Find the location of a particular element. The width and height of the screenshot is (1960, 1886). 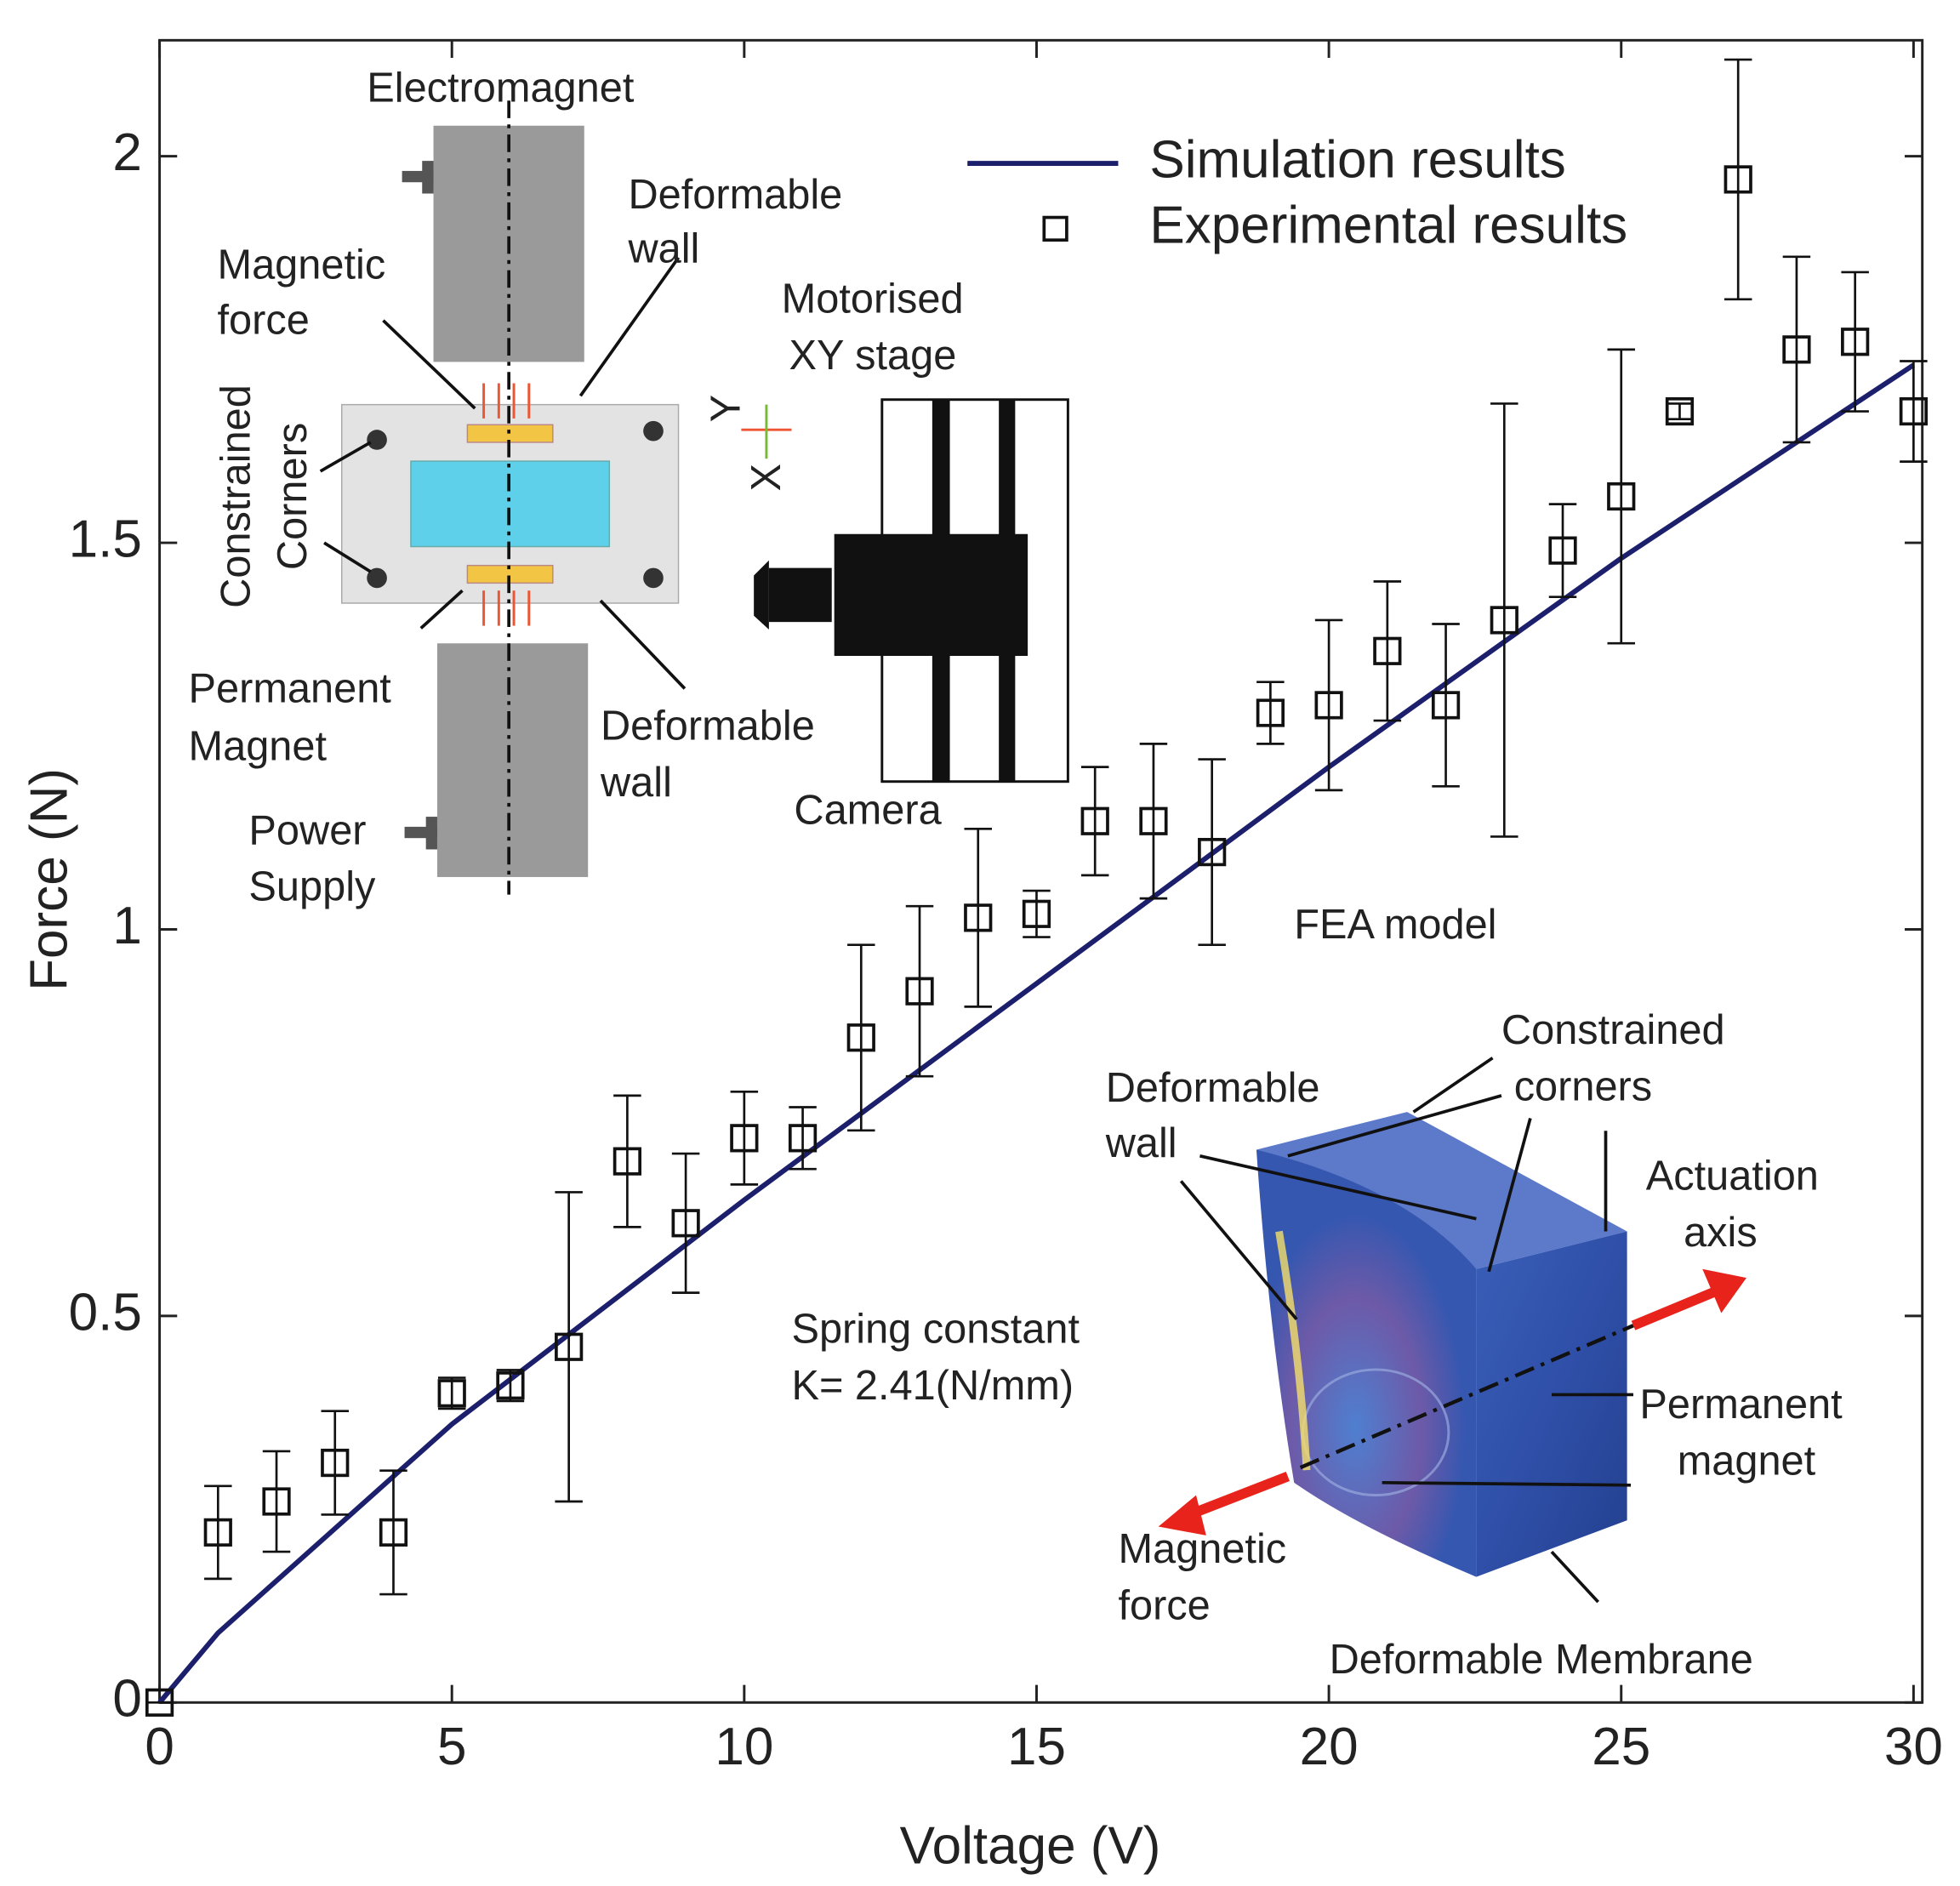

annotation: Constrained corners is located at coordinates (1613, 1058).